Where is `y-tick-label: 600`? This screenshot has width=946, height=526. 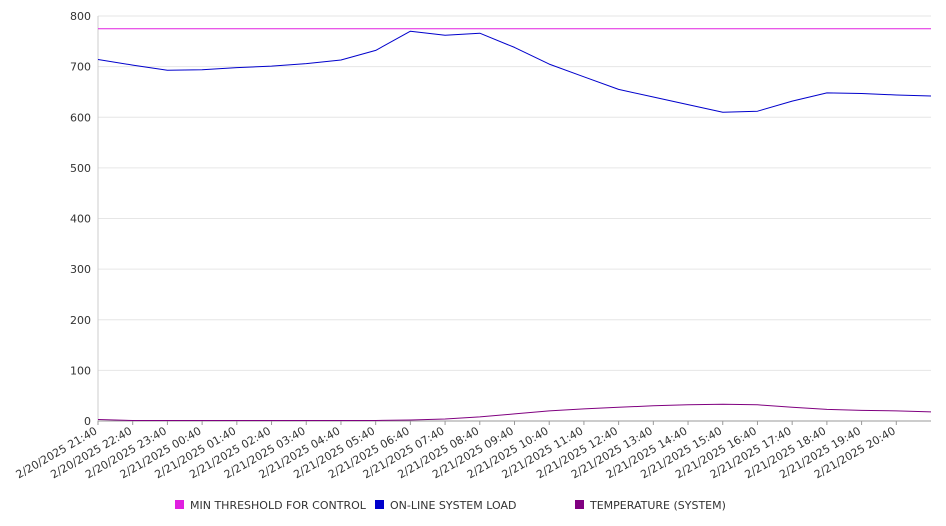 y-tick-label: 600 is located at coordinates (80, 117).